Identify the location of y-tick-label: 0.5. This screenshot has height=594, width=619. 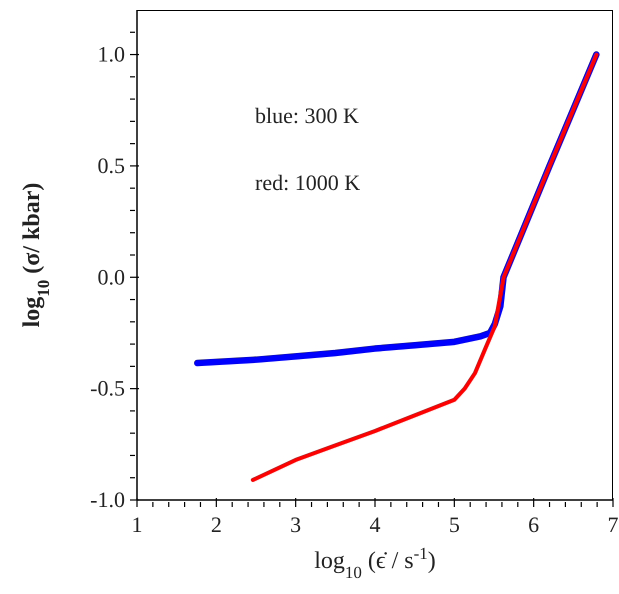
(111, 165).